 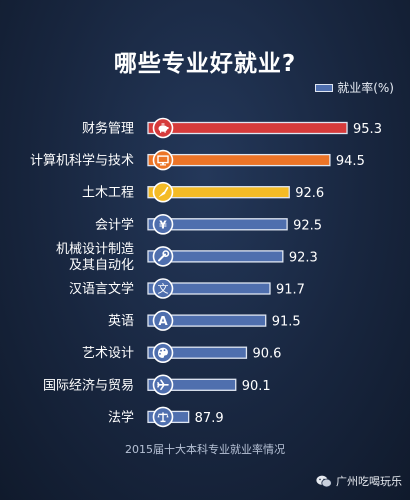 I want to click on category-label: 英语, so click(x=121, y=321).